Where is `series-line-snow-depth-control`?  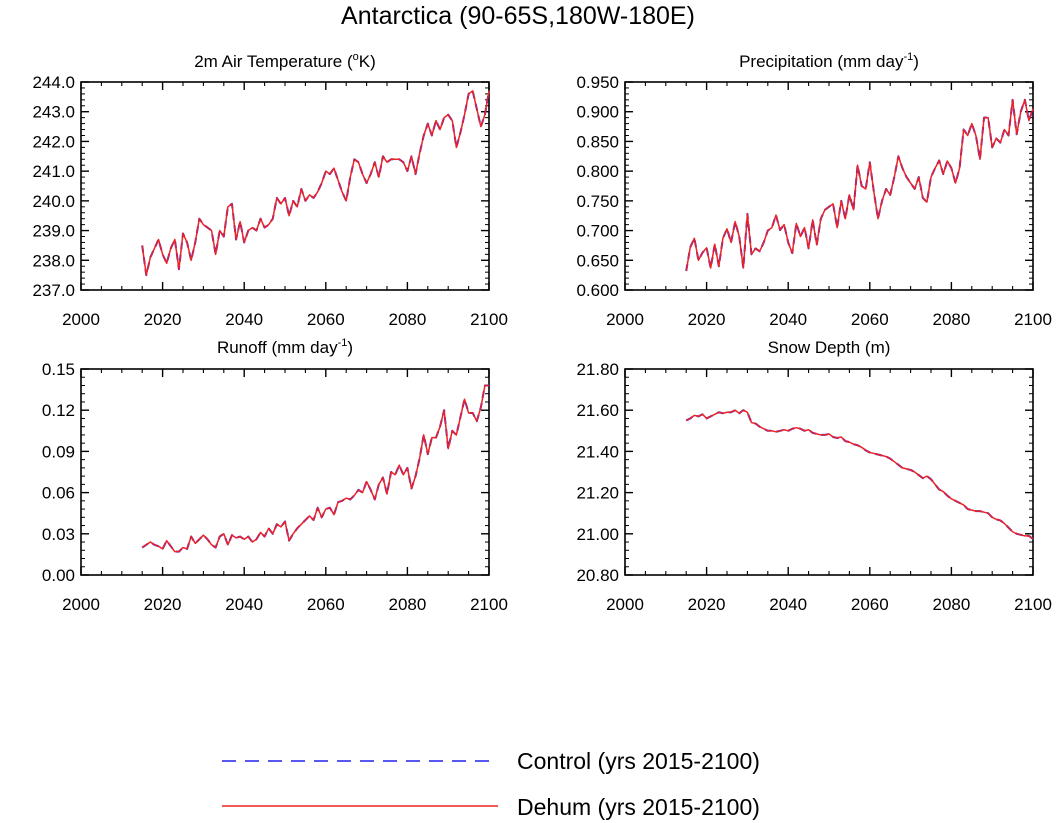 series-line-snow-depth-control is located at coordinates (859, 474).